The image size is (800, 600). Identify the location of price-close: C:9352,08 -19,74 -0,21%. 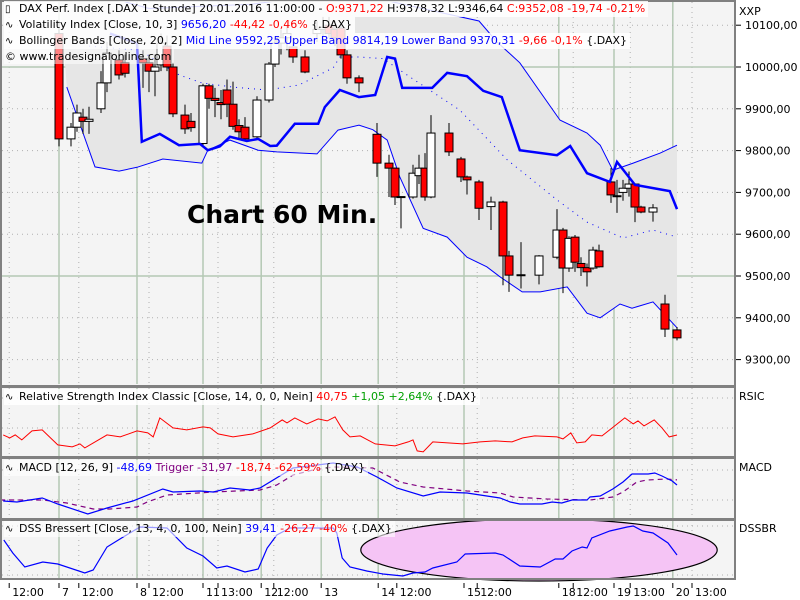
(576, 8).